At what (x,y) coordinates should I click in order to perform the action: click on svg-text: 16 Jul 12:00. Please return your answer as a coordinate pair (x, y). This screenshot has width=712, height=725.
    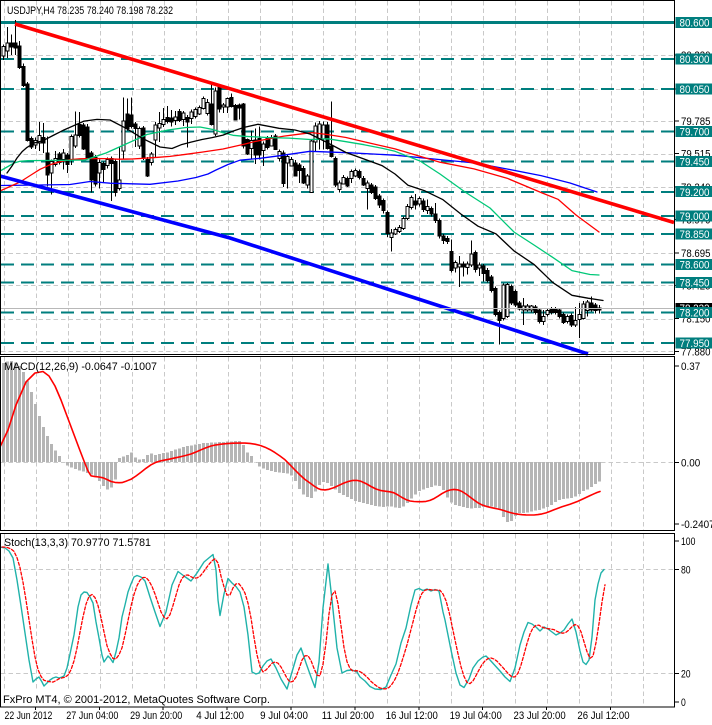
    Looking at the image, I should click on (412, 716).